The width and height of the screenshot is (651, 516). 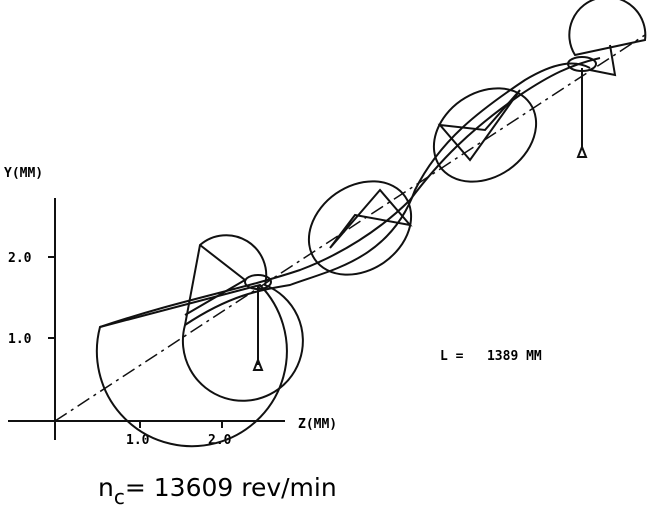 I want to click on z-tick-label: 1.0, so click(x=138, y=440).